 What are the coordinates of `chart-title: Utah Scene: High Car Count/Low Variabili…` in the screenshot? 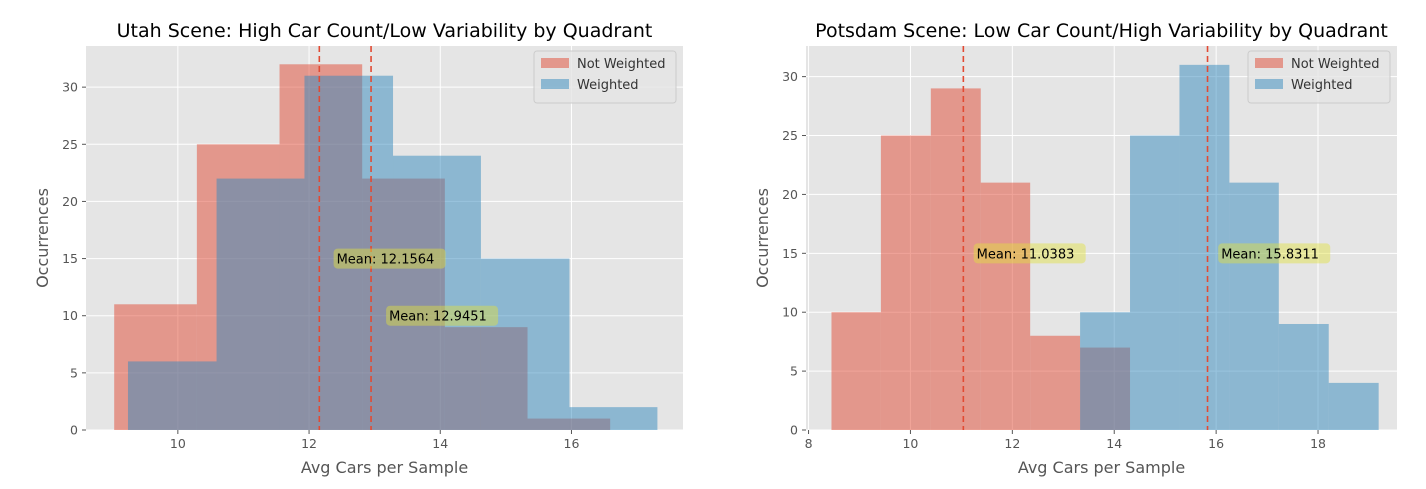 It's located at (385, 31).